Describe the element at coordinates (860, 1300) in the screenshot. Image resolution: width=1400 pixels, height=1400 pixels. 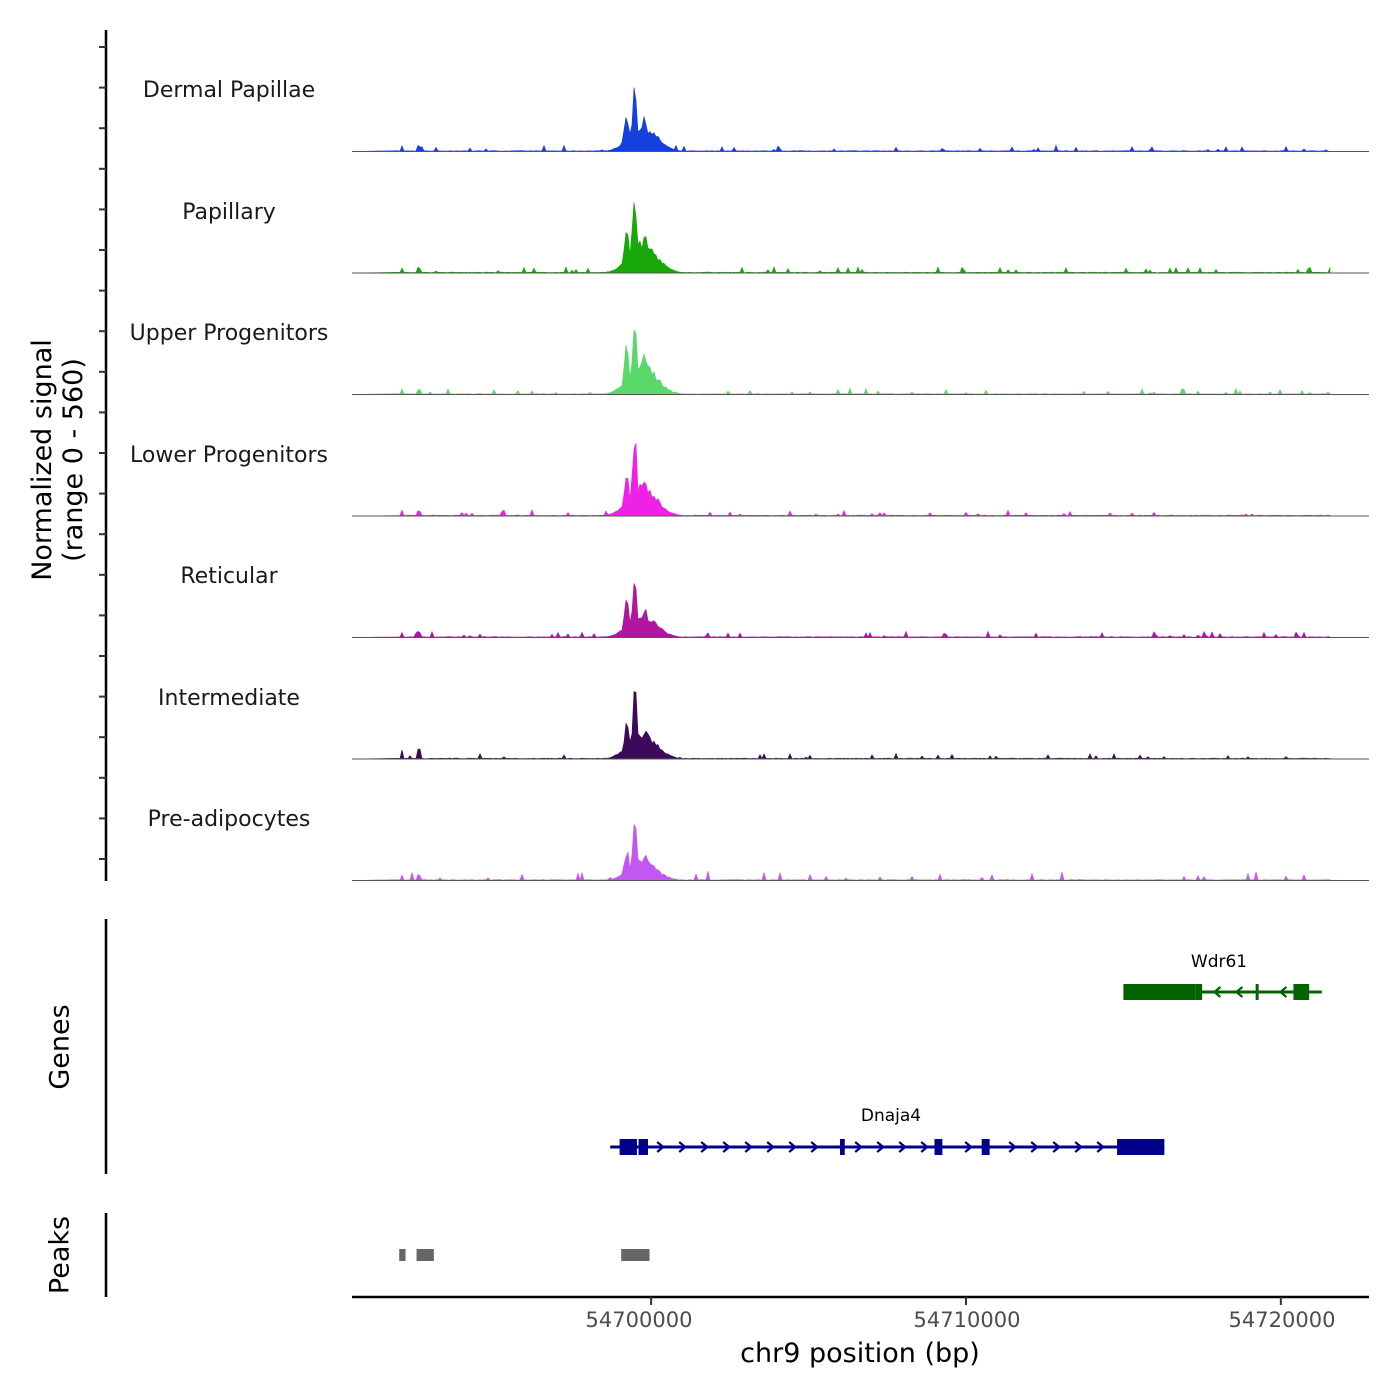
I see `x-axis` at that location.